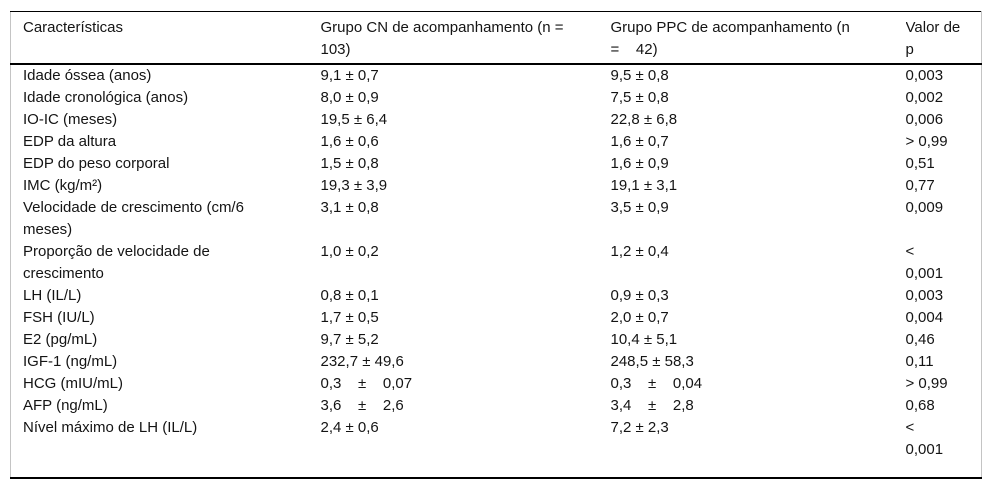 This screenshot has height=491, width=992. I want to click on cell-ppc-value: 3,4 ± 2,8, so click(652, 405).